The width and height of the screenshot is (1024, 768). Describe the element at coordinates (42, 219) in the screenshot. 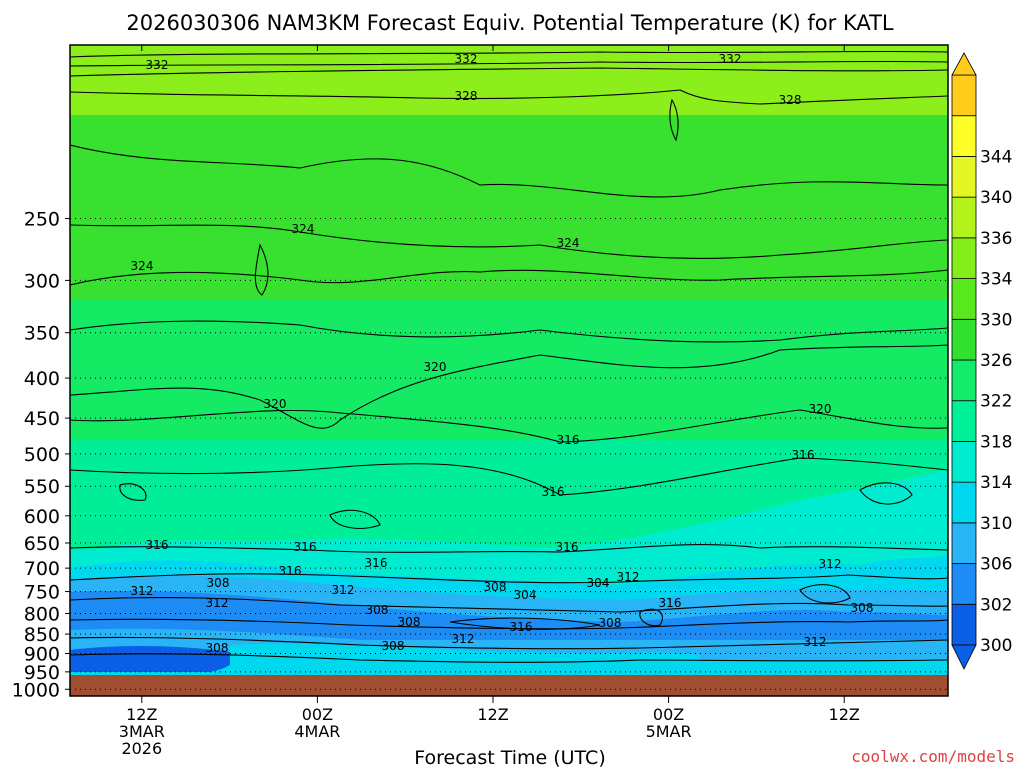

I see `y-tick-label: 250` at that location.